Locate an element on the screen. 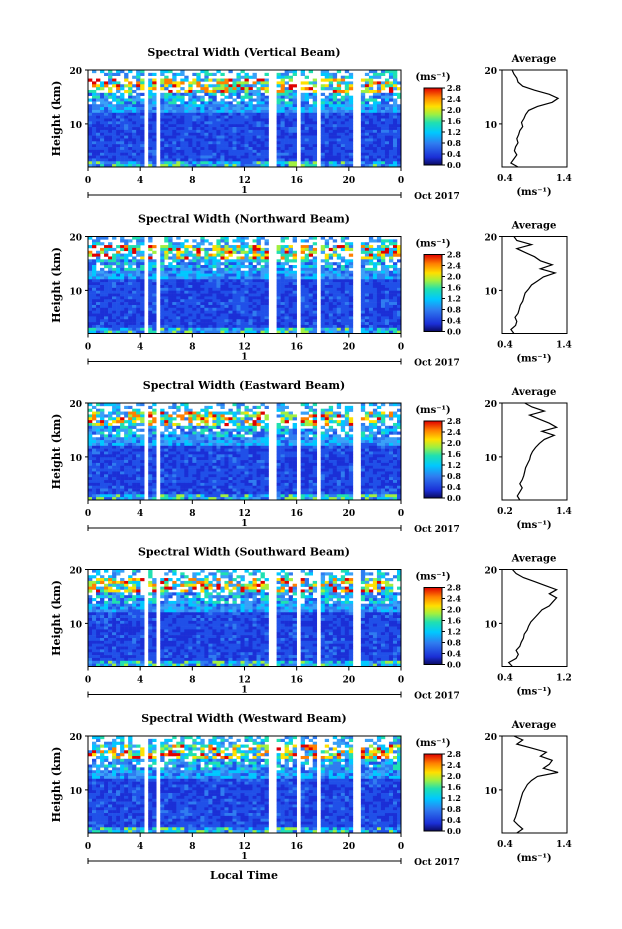 The image size is (622, 929). panel-title: Spectral Width (Vertical Beam) is located at coordinates (243, 52).